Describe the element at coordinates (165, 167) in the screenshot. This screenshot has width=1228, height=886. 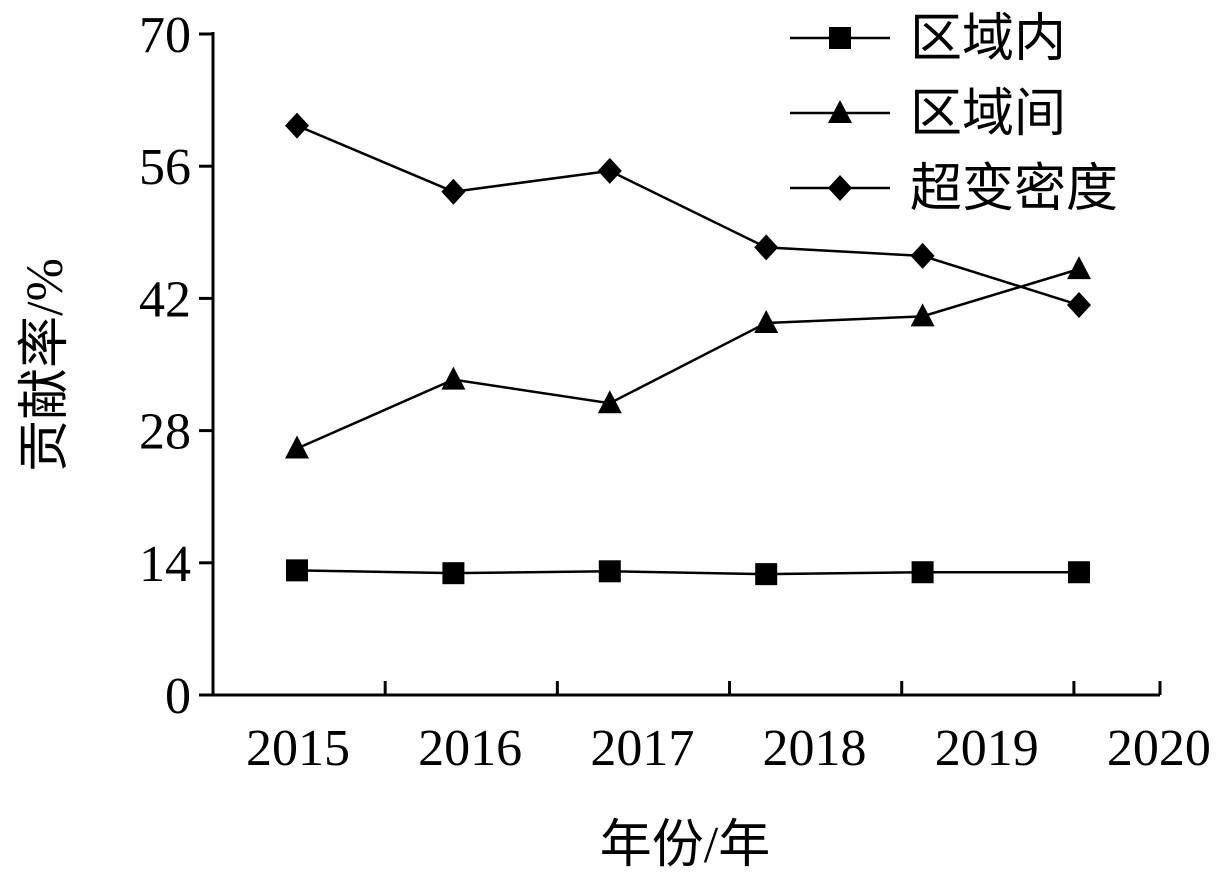
I see `y-tick-label: 56` at that location.